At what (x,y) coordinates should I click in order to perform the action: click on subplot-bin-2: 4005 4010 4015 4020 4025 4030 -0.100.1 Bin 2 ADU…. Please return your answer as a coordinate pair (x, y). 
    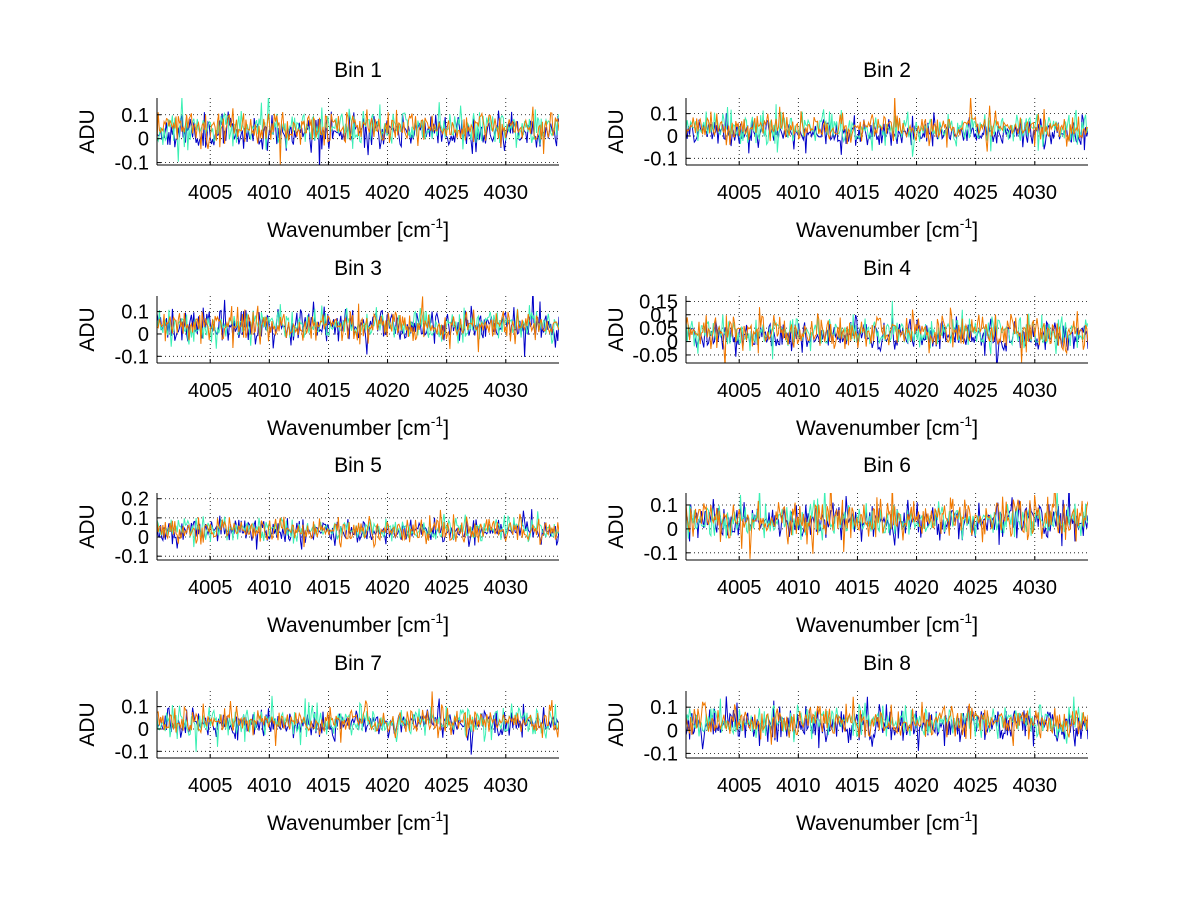
    Looking at the image, I should click on (846, 150).